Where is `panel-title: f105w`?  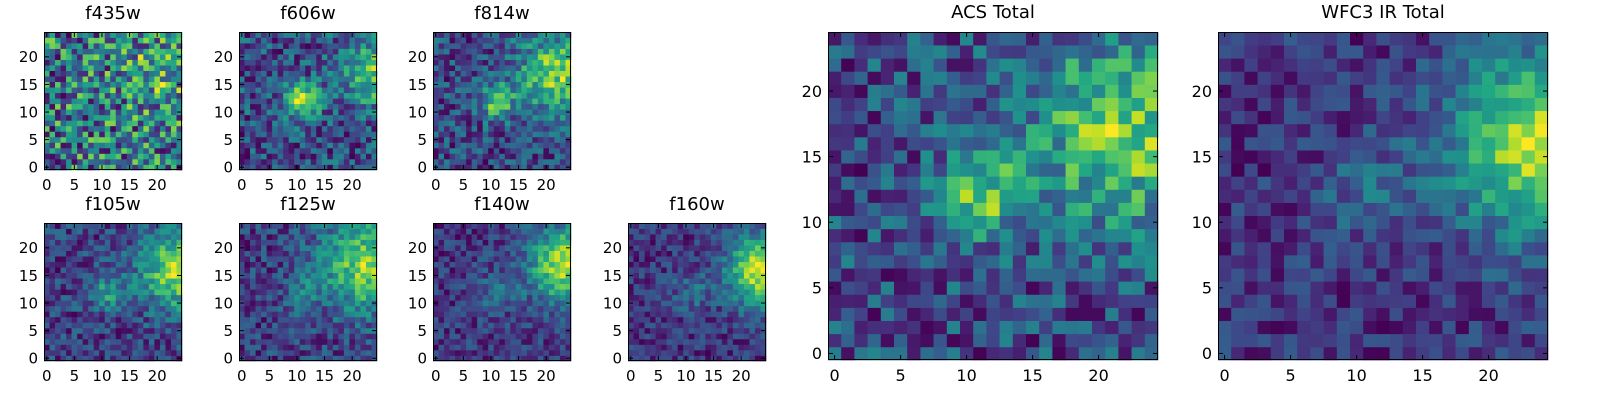 panel-title: f105w is located at coordinates (113, 204).